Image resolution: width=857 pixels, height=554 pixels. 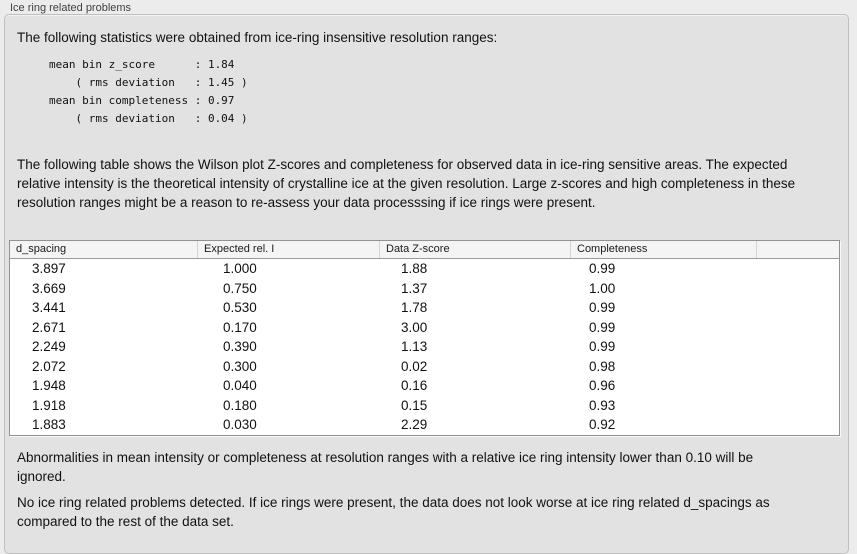 I want to click on cell-d-spacing: 1.883, so click(x=49, y=425).